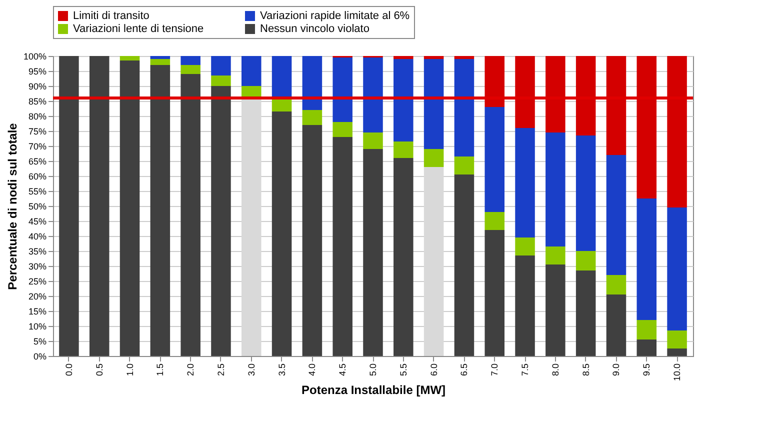 This screenshot has width=773, height=444. I want to click on y-tick-label: 0%, so click(39, 357).